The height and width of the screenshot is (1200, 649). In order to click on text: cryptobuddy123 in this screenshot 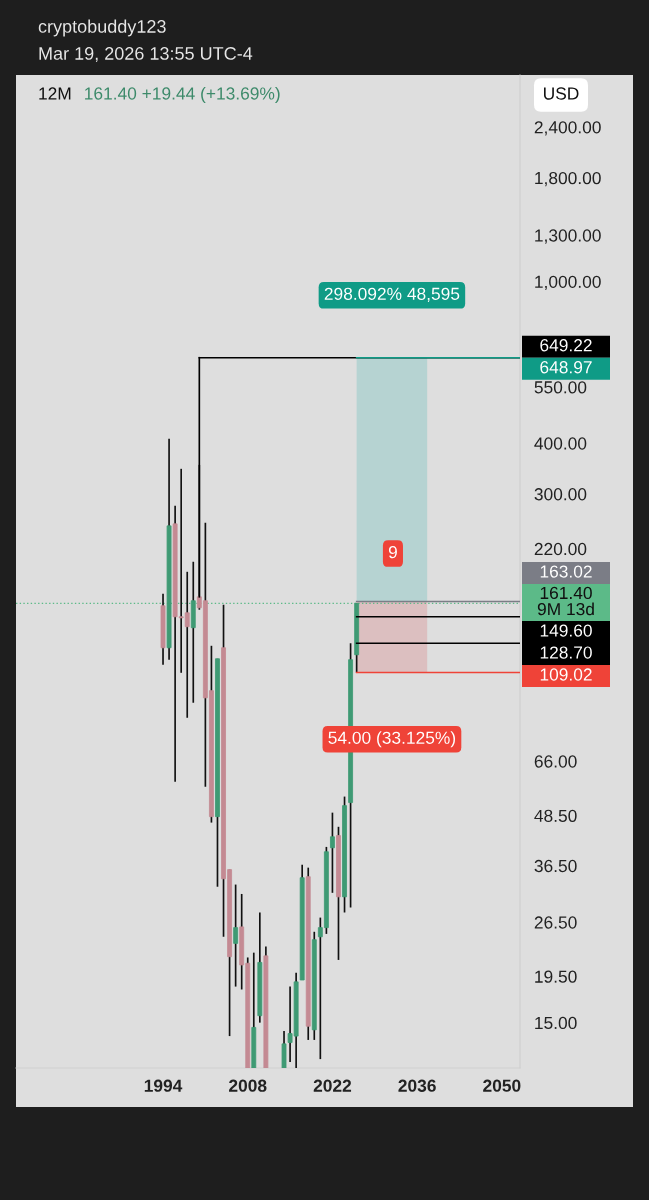, I will do `click(102, 28)`.